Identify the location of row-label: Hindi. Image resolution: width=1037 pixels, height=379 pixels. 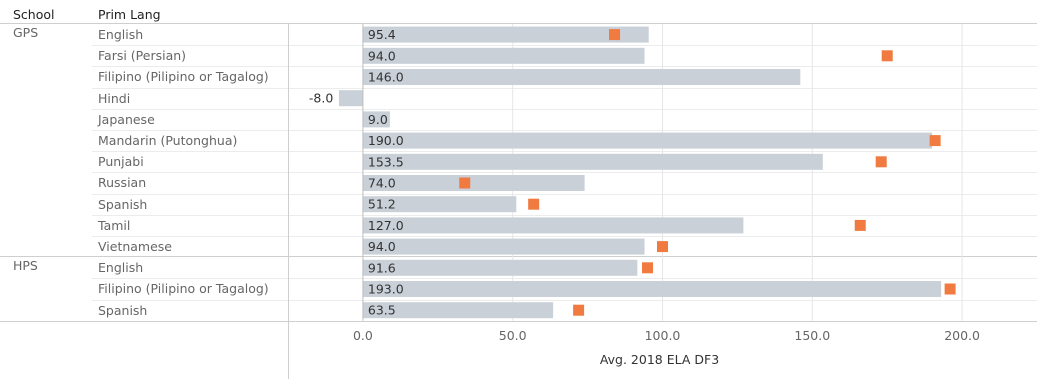
(114, 98).